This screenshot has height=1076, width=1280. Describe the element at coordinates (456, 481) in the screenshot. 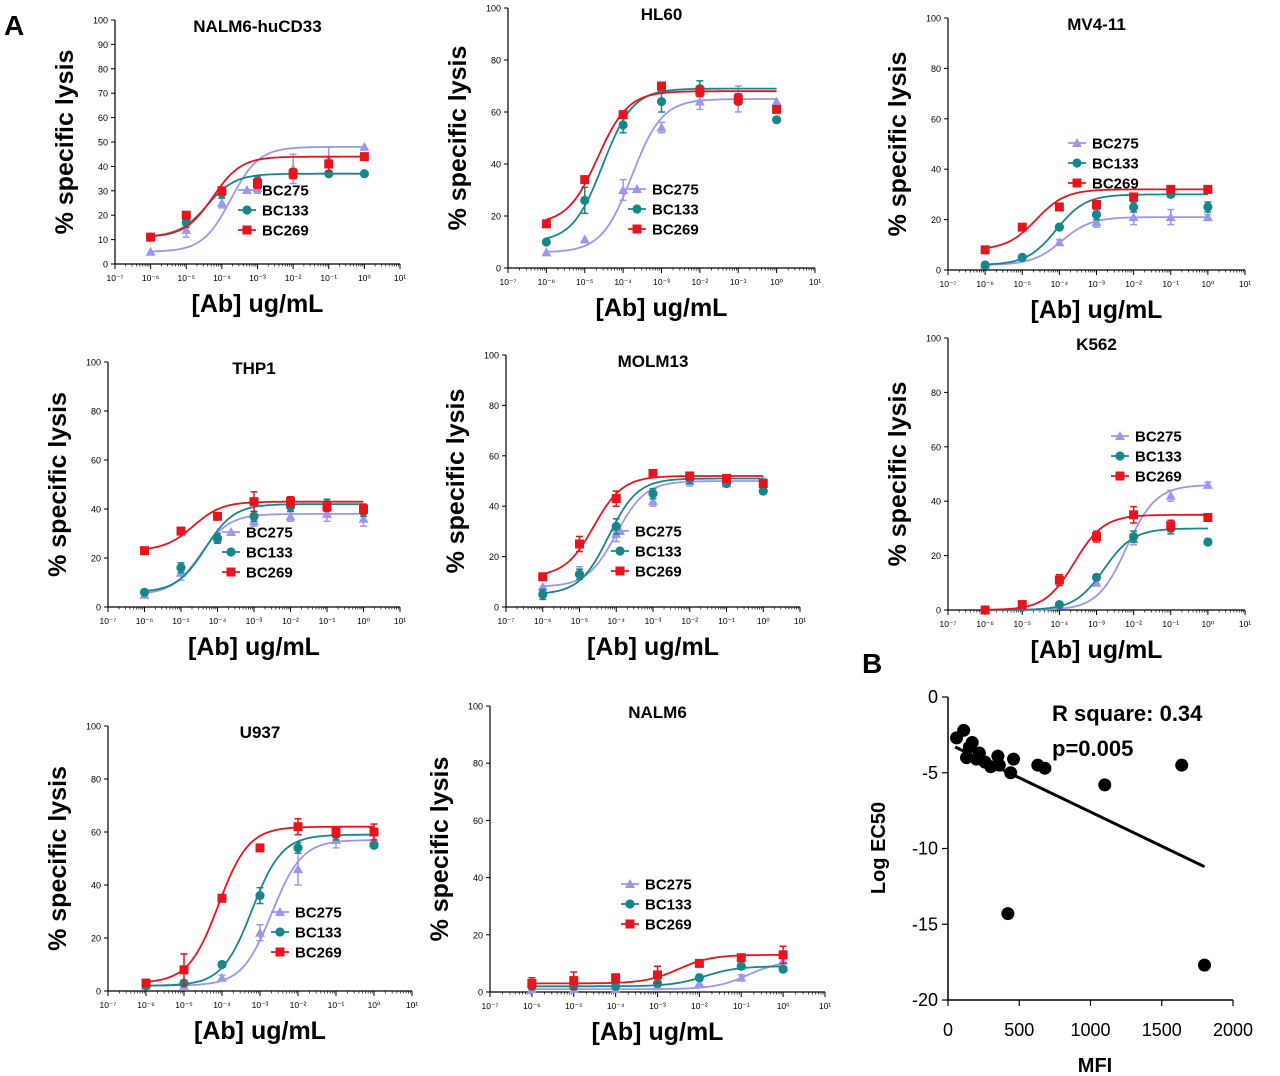

I see `molm13-ylabel: % specific lysis` at that location.